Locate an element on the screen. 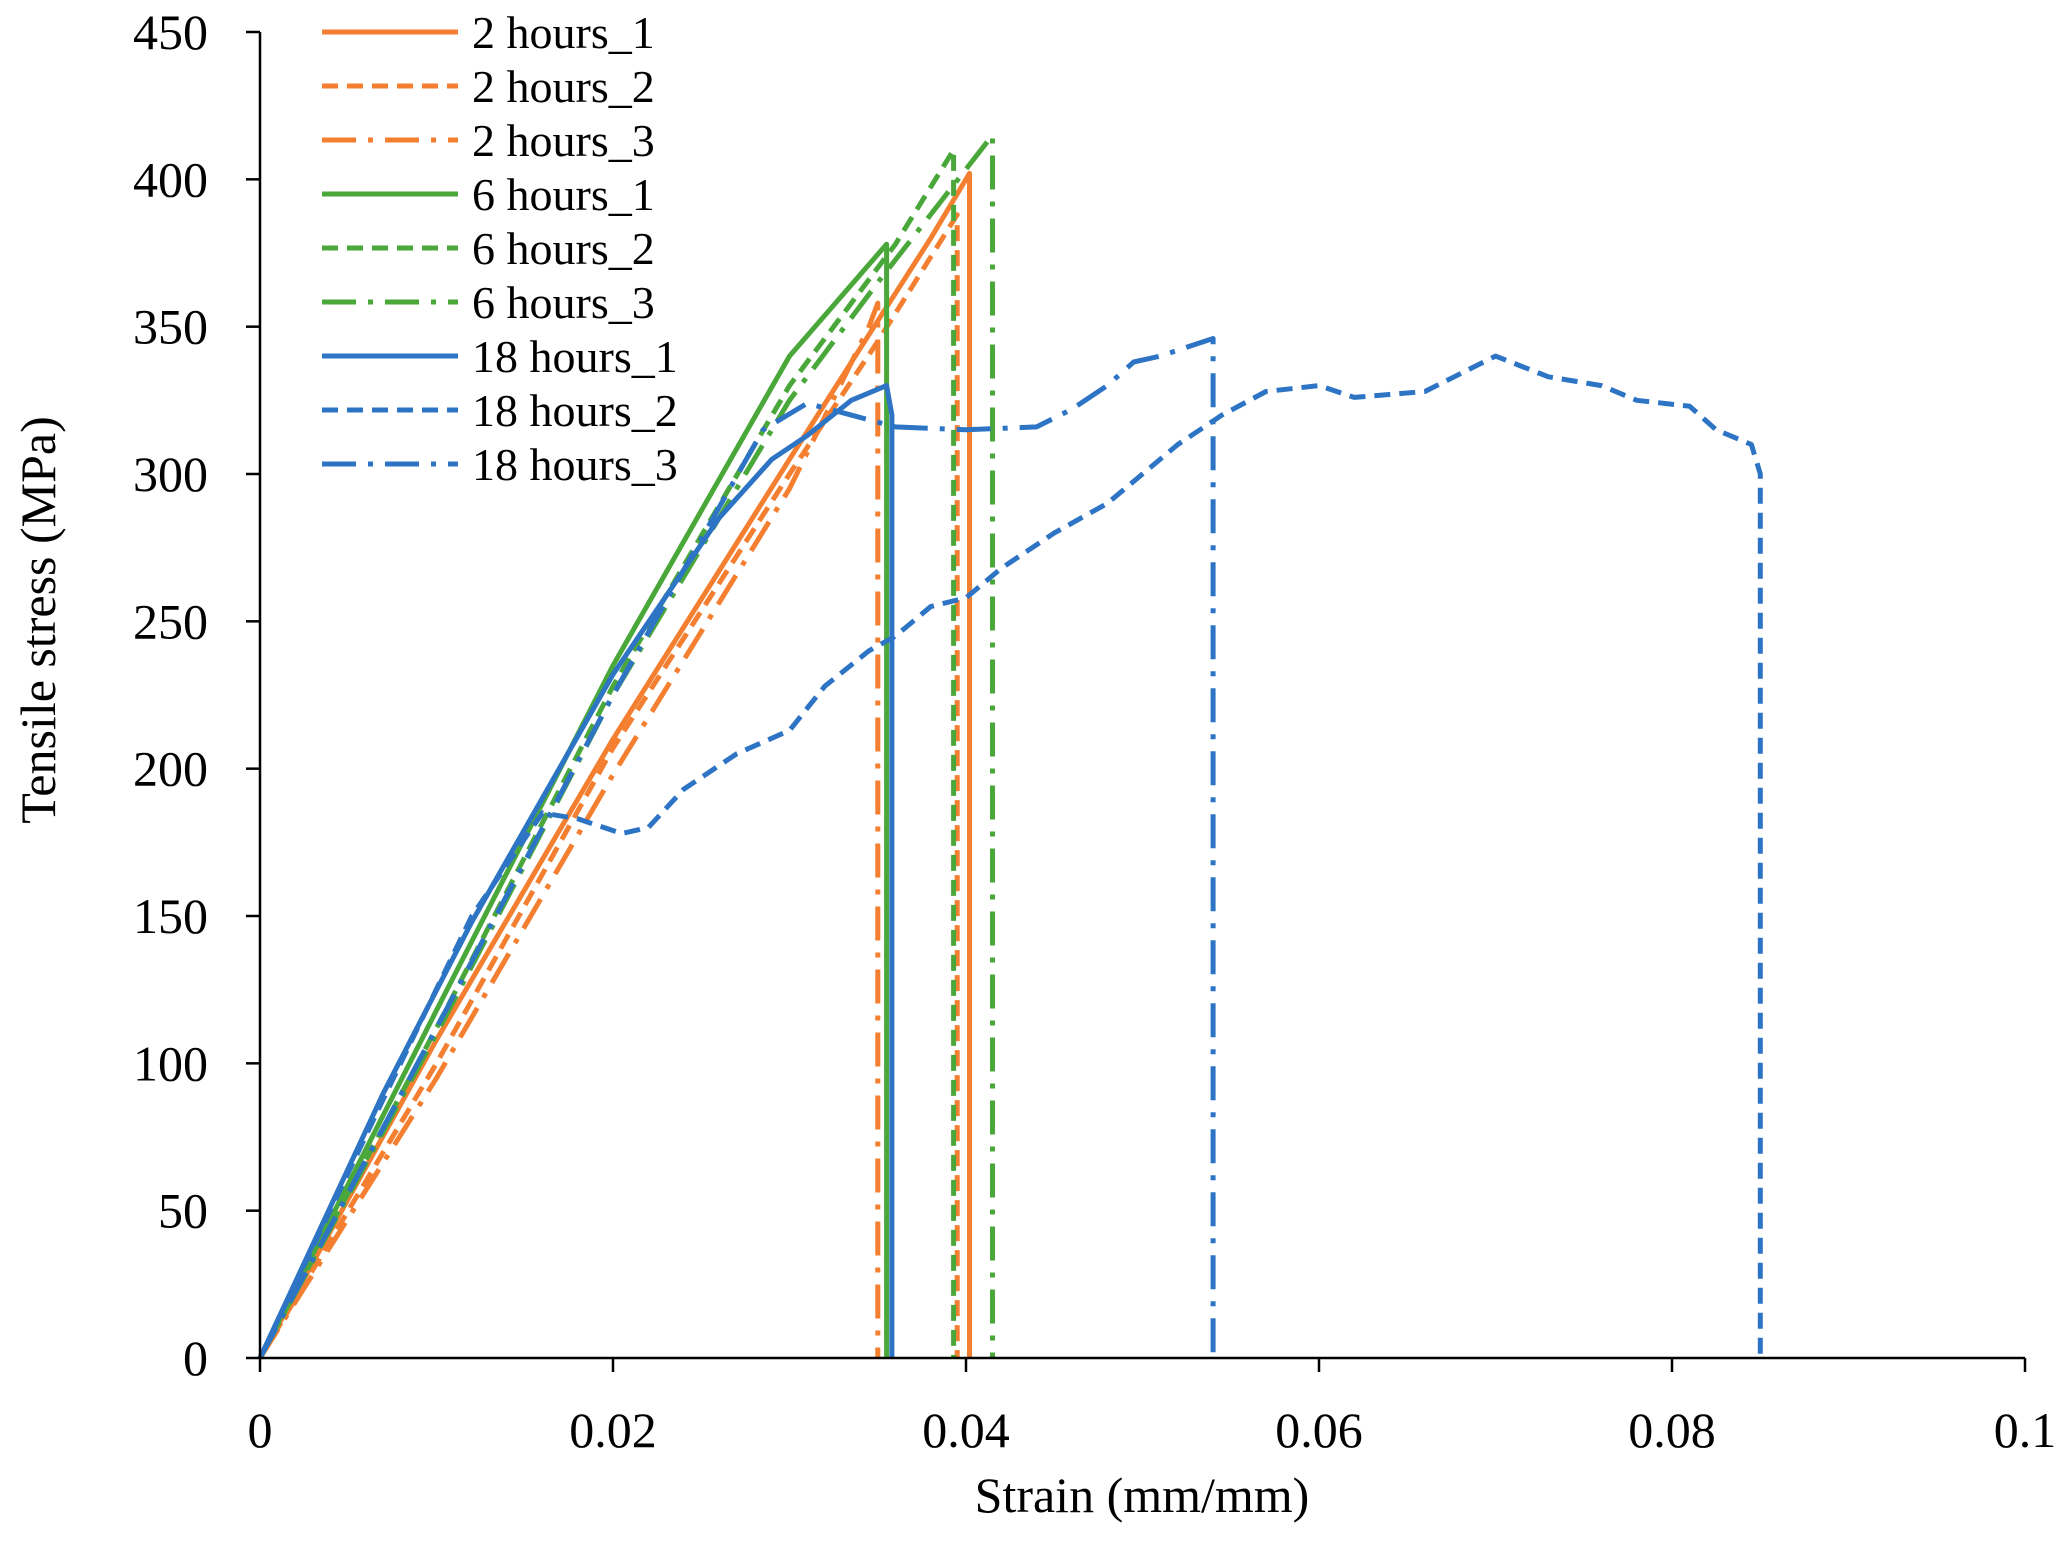  legend-label: 6 hours_2 is located at coordinates (563, 248).